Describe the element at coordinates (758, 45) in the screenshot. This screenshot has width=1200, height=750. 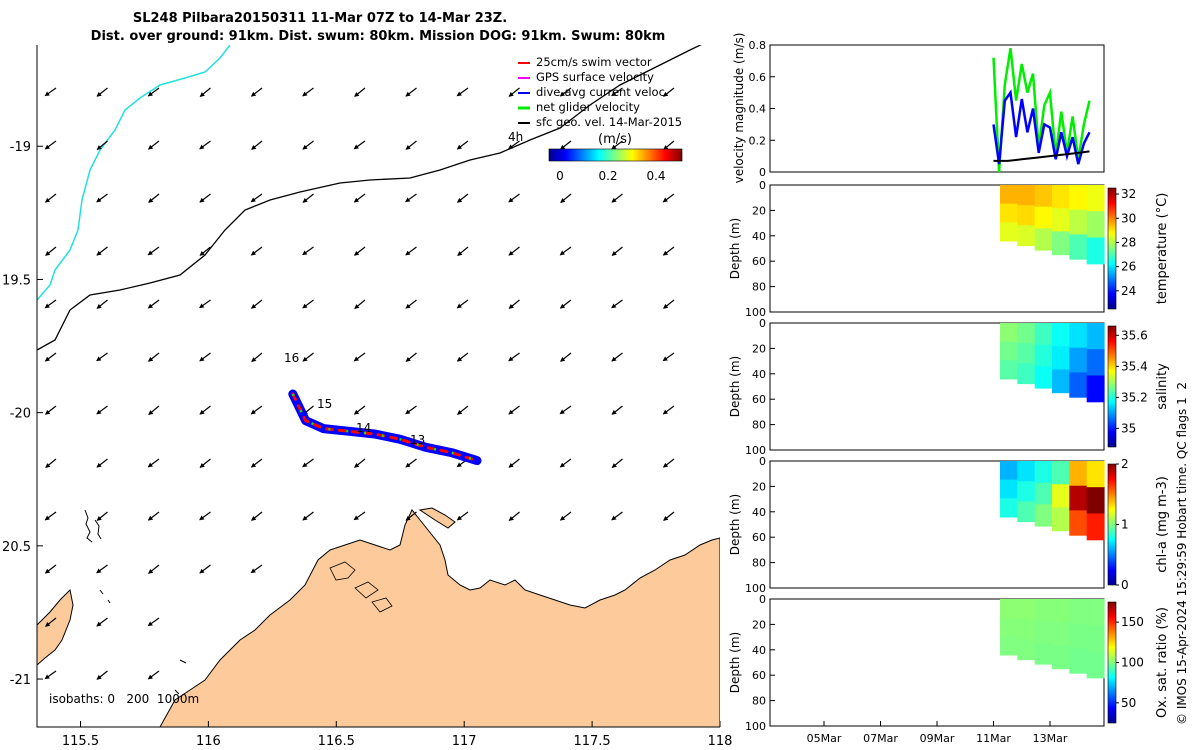
I see `velocity-y-tick-label: 0.8` at that location.